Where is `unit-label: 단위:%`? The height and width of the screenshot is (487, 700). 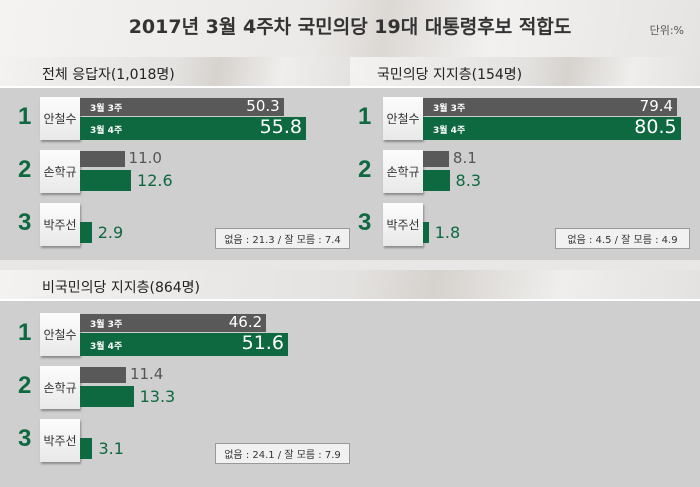
unit-label: 단위:% is located at coordinates (666, 30).